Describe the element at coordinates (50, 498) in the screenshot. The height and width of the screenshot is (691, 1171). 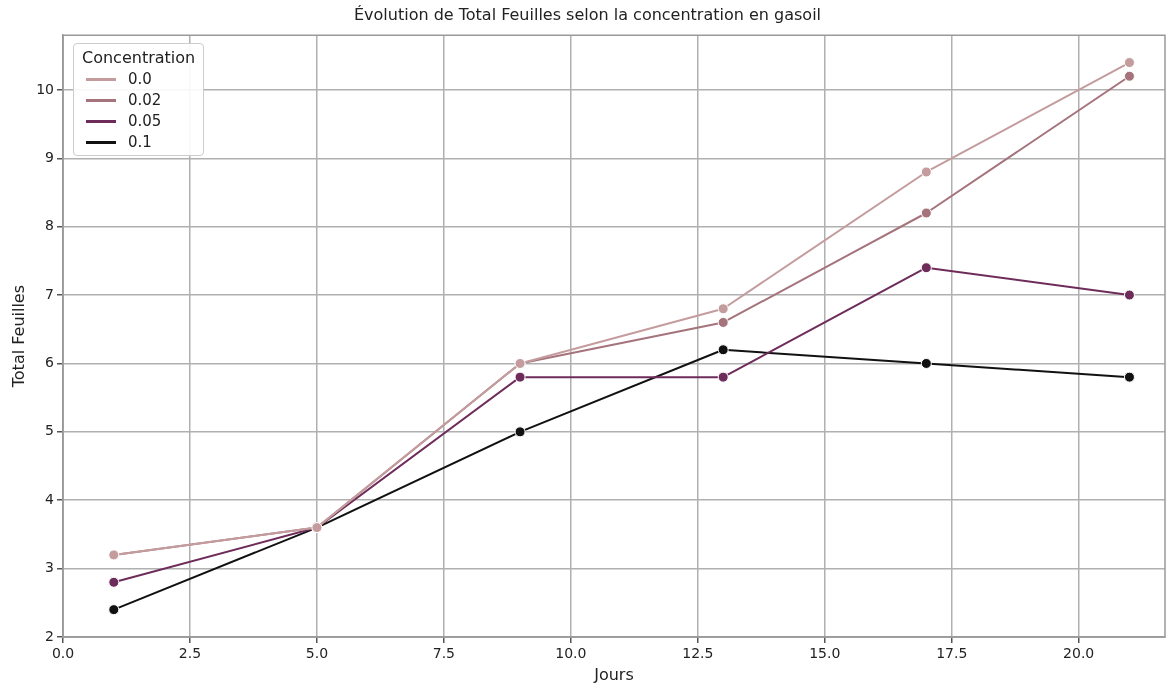
I see `y-tick-label: 4` at that location.